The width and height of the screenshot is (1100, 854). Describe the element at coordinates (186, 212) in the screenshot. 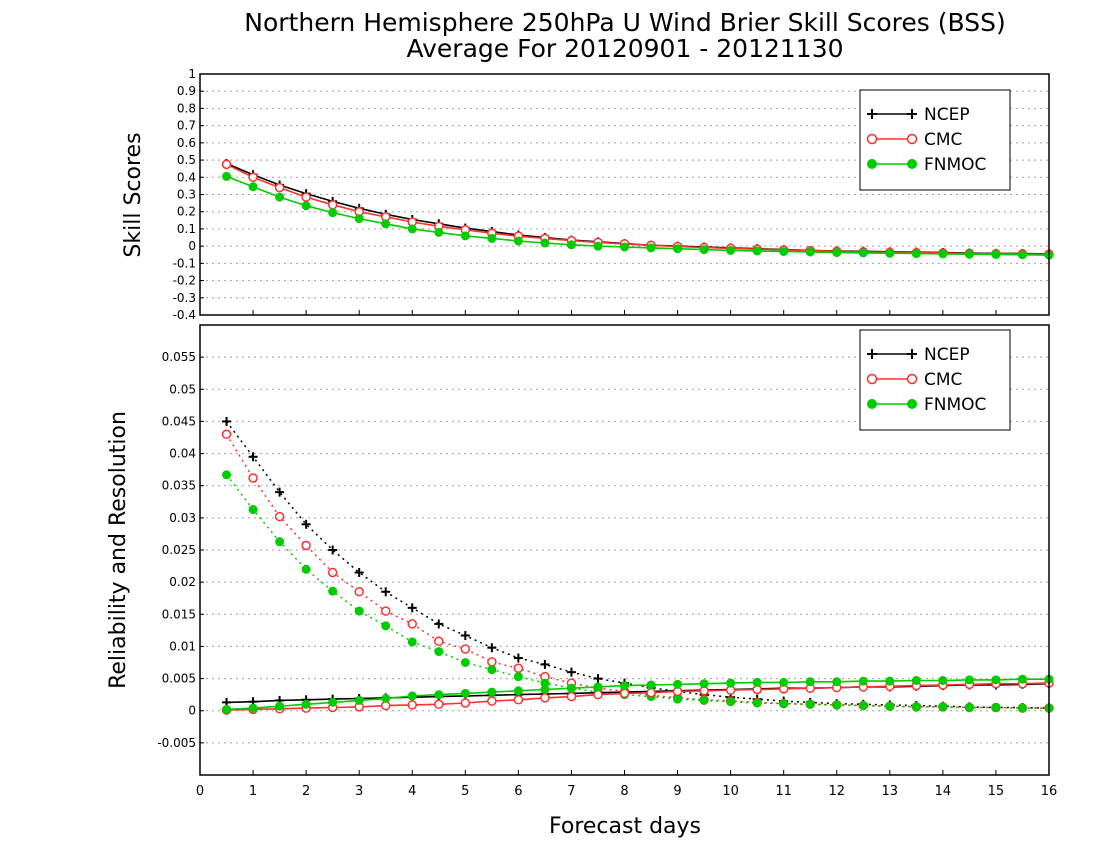

I see `y-tick-label: 0.2` at that location.